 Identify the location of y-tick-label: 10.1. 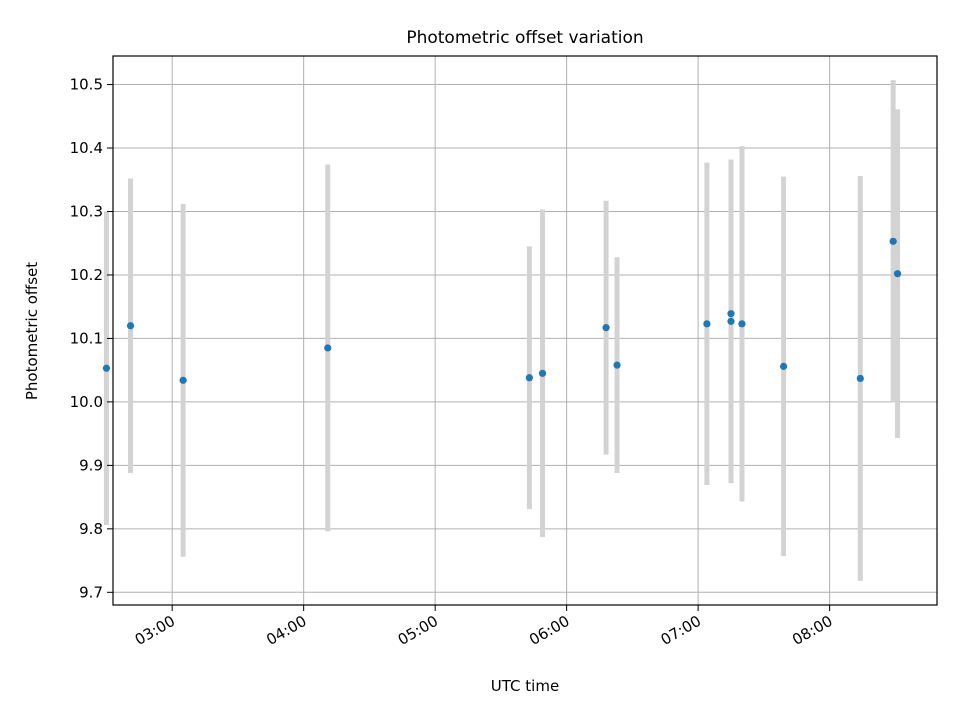
(86, 338).